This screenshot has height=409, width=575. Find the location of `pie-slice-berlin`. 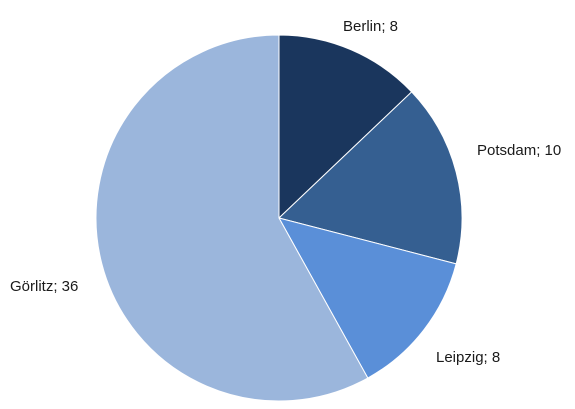

pie-slice-berlin is located at coordinates (345, 127).